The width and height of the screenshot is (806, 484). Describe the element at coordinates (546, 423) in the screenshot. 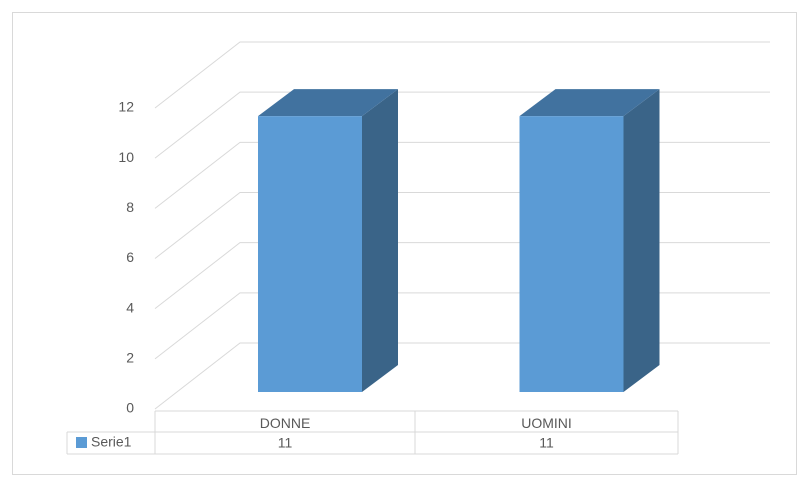

I see `x-tick-label: UOMINI` at that location.